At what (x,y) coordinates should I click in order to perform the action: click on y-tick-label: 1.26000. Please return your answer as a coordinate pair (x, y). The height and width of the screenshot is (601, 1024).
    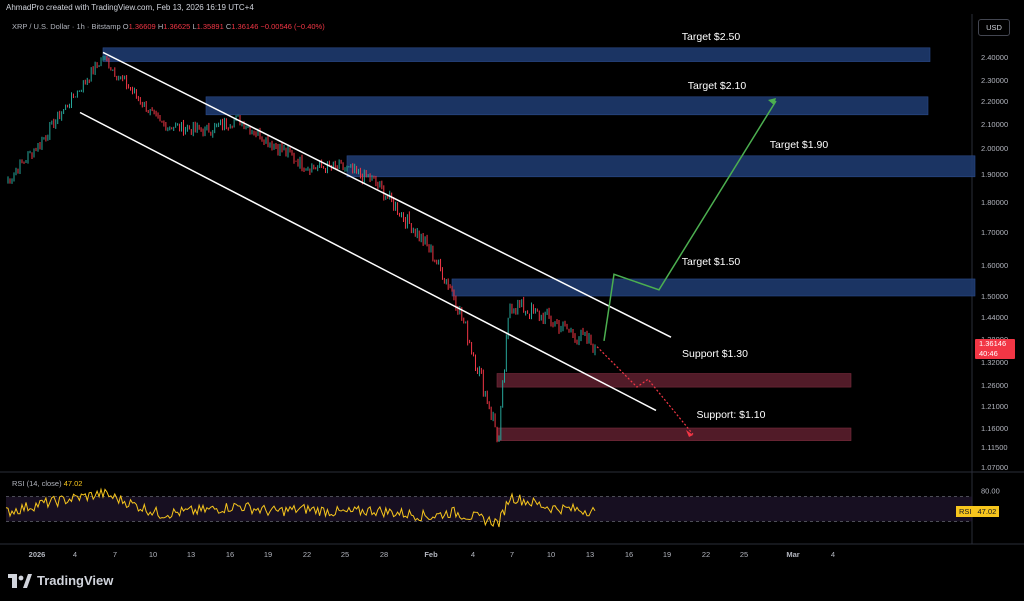
    Looking at the image, I should click on (994, 385).